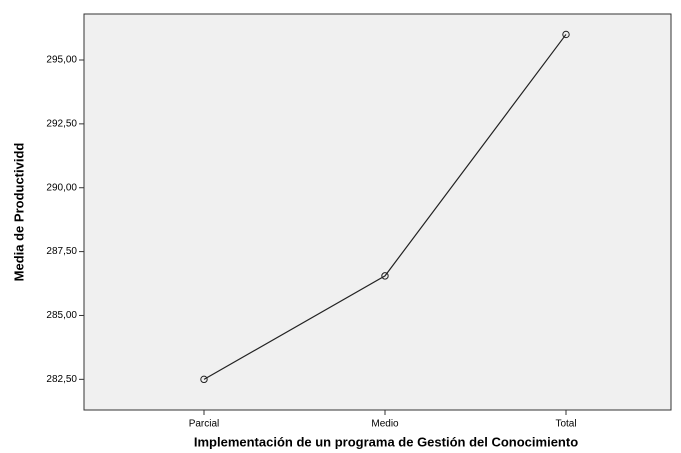 The width and height of the screenshot is (681, 453). I want to click on y-tick-label: 290,00, so click(61, 187).